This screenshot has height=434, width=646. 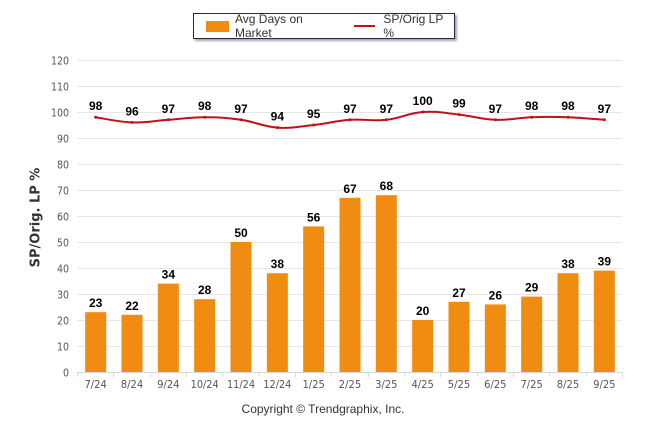 I want to click on bar-data-label: 27, so click(x=459, y=293).